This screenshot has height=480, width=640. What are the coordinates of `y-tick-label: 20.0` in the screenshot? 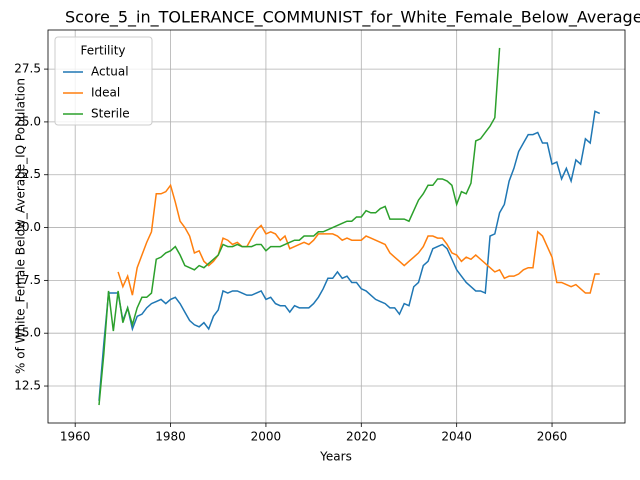 It's located at (27, 227).